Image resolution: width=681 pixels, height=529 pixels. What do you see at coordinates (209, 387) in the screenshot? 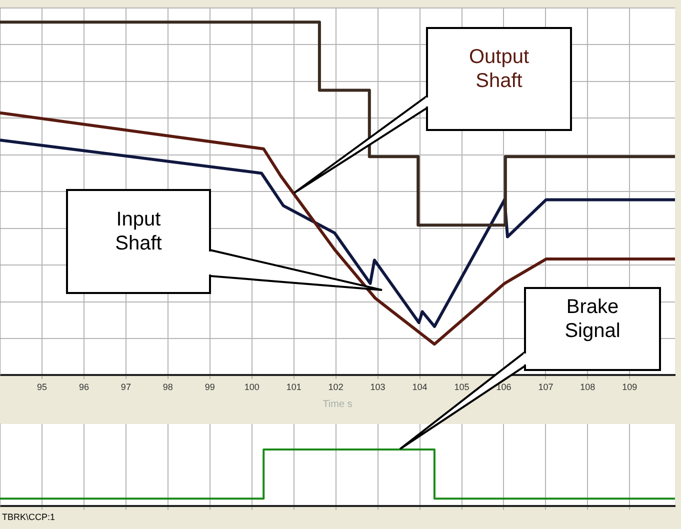
I see `x-tick-label: 99` at bounding box center [209, 387].